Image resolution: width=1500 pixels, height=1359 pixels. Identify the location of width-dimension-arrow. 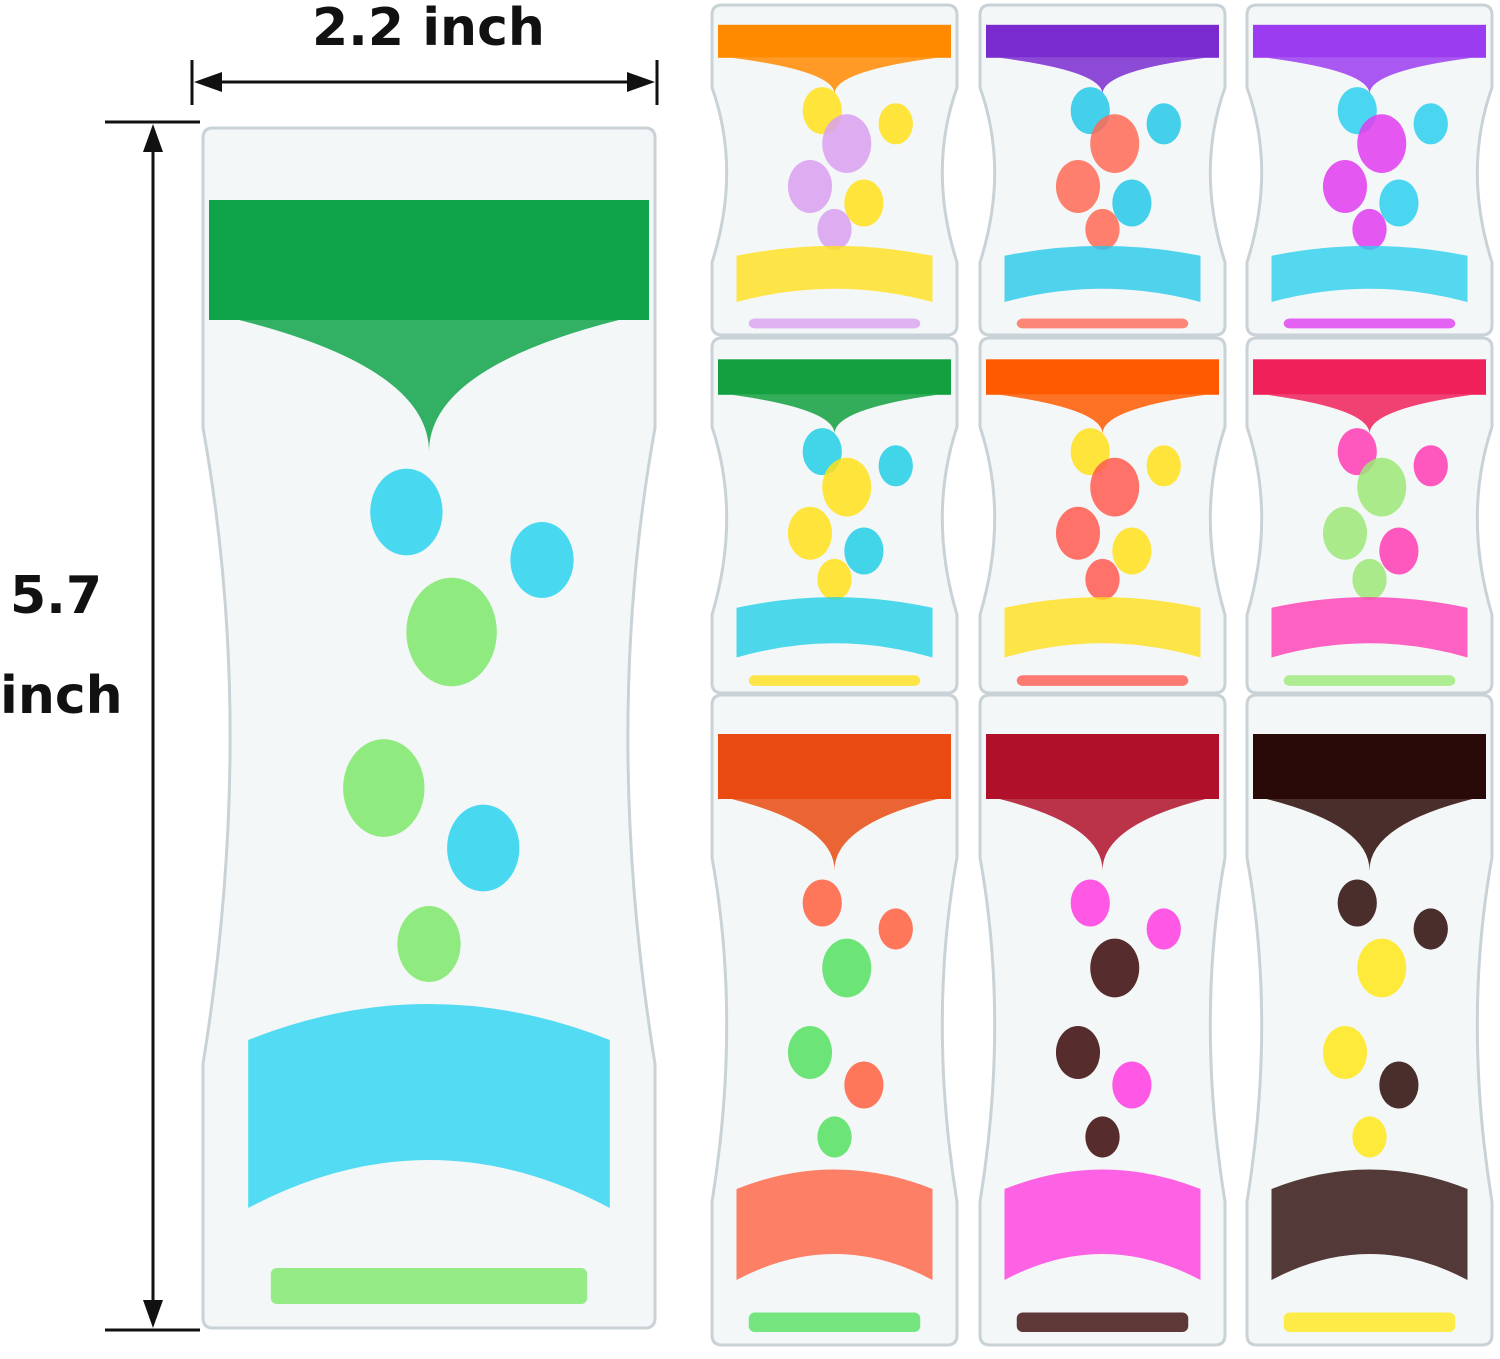
(424, 82).